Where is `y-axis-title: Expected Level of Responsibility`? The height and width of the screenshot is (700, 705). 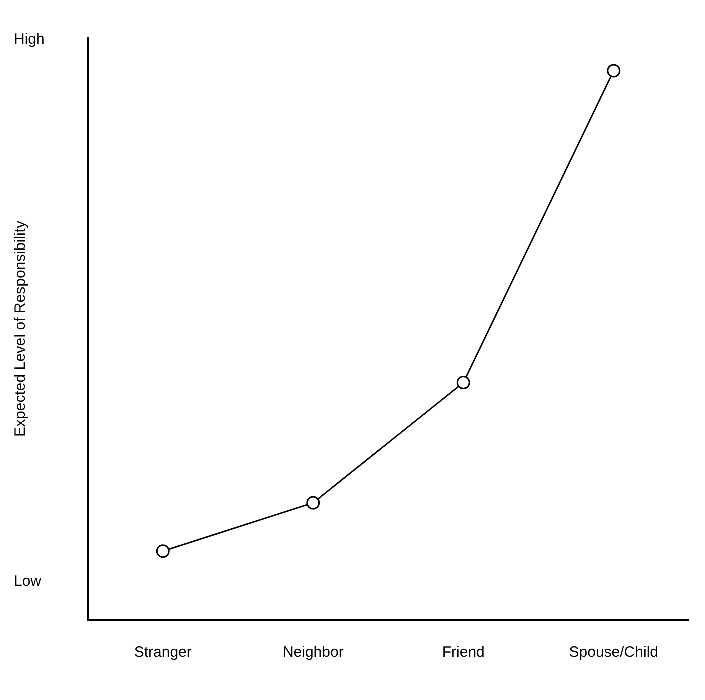 y-axis-title: Expected Level of Responsibility is located at coordinates (21, 328).